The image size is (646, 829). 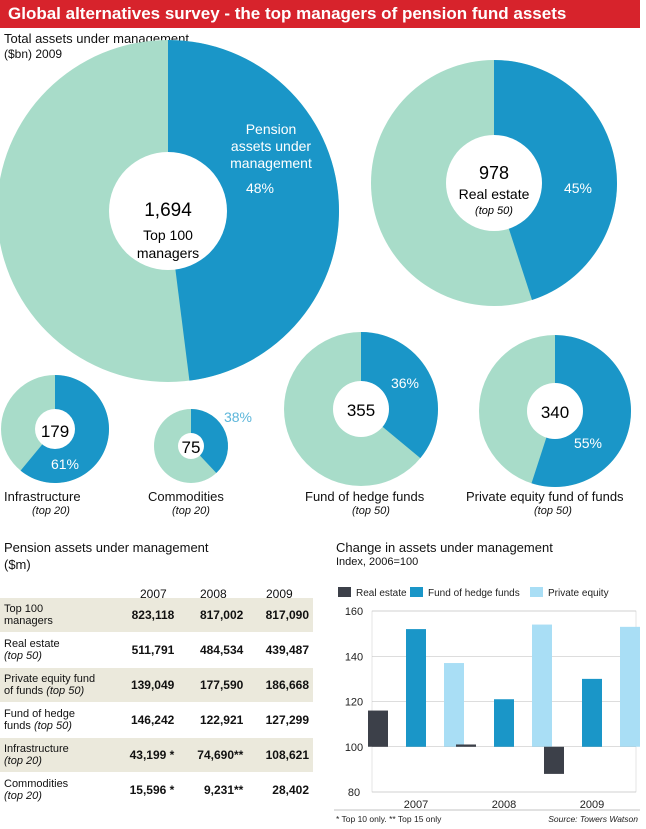 I want to click on pie-infra-value: 179, so click(x=55, y=431).